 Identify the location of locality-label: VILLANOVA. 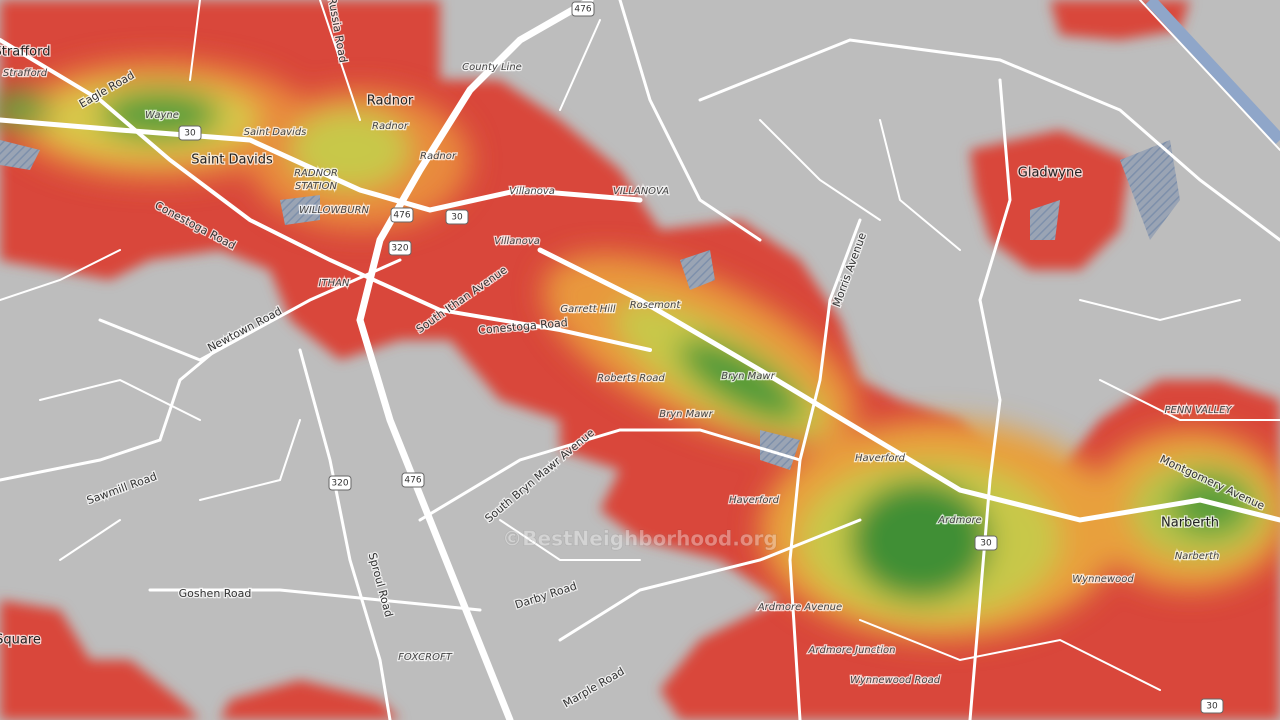
(641, 191).